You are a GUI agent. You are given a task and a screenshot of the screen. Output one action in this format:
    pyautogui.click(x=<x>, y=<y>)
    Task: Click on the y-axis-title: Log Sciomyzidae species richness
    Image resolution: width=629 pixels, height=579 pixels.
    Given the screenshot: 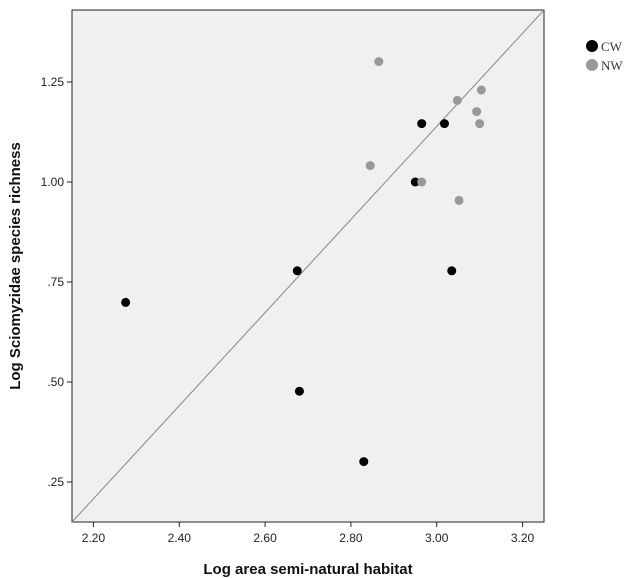 What is the action you would take?
    pyautogui.click(x=15, y=266)
    